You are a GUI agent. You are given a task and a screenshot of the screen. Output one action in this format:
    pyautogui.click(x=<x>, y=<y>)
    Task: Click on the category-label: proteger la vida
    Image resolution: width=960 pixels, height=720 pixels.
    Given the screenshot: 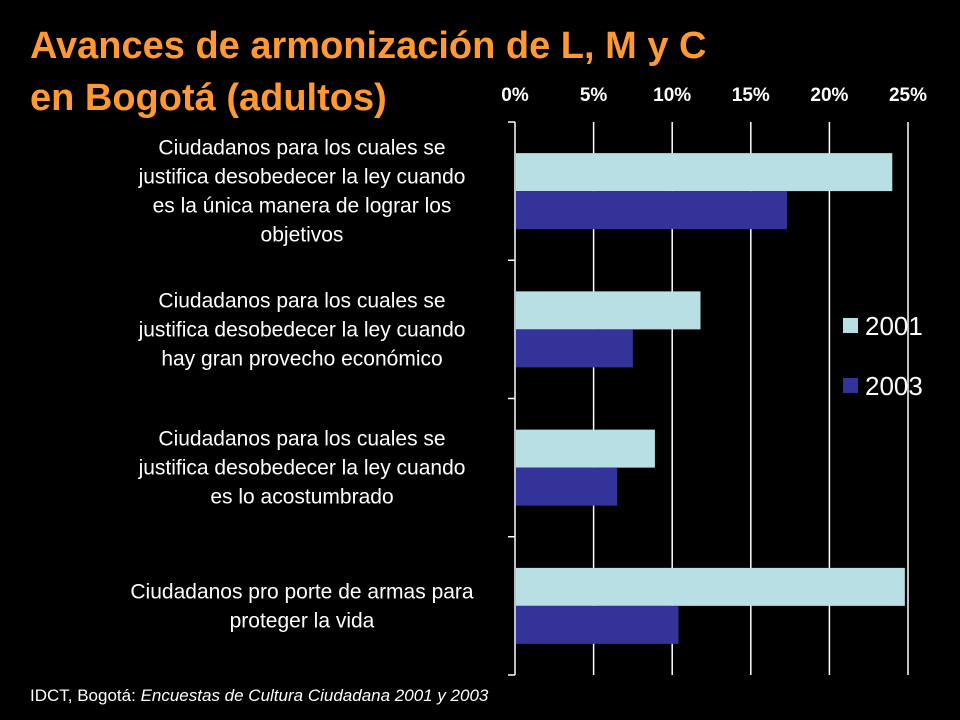 What is the action you would take?
    pyautogui.click(x=302, y=620)
    